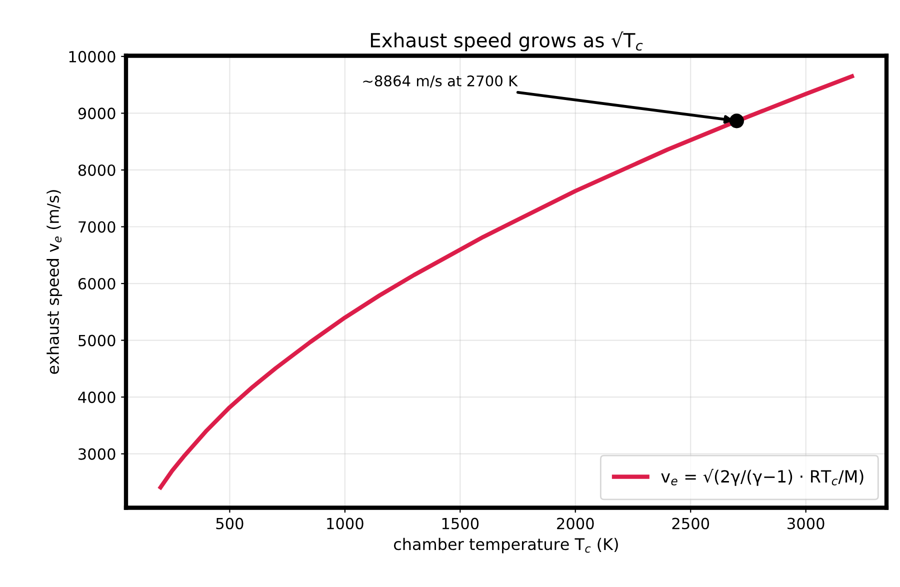 Image resolution: width=900 pixels, height=587 pixels. I want to click on y-tick-label: 7000, so click(97, 227).